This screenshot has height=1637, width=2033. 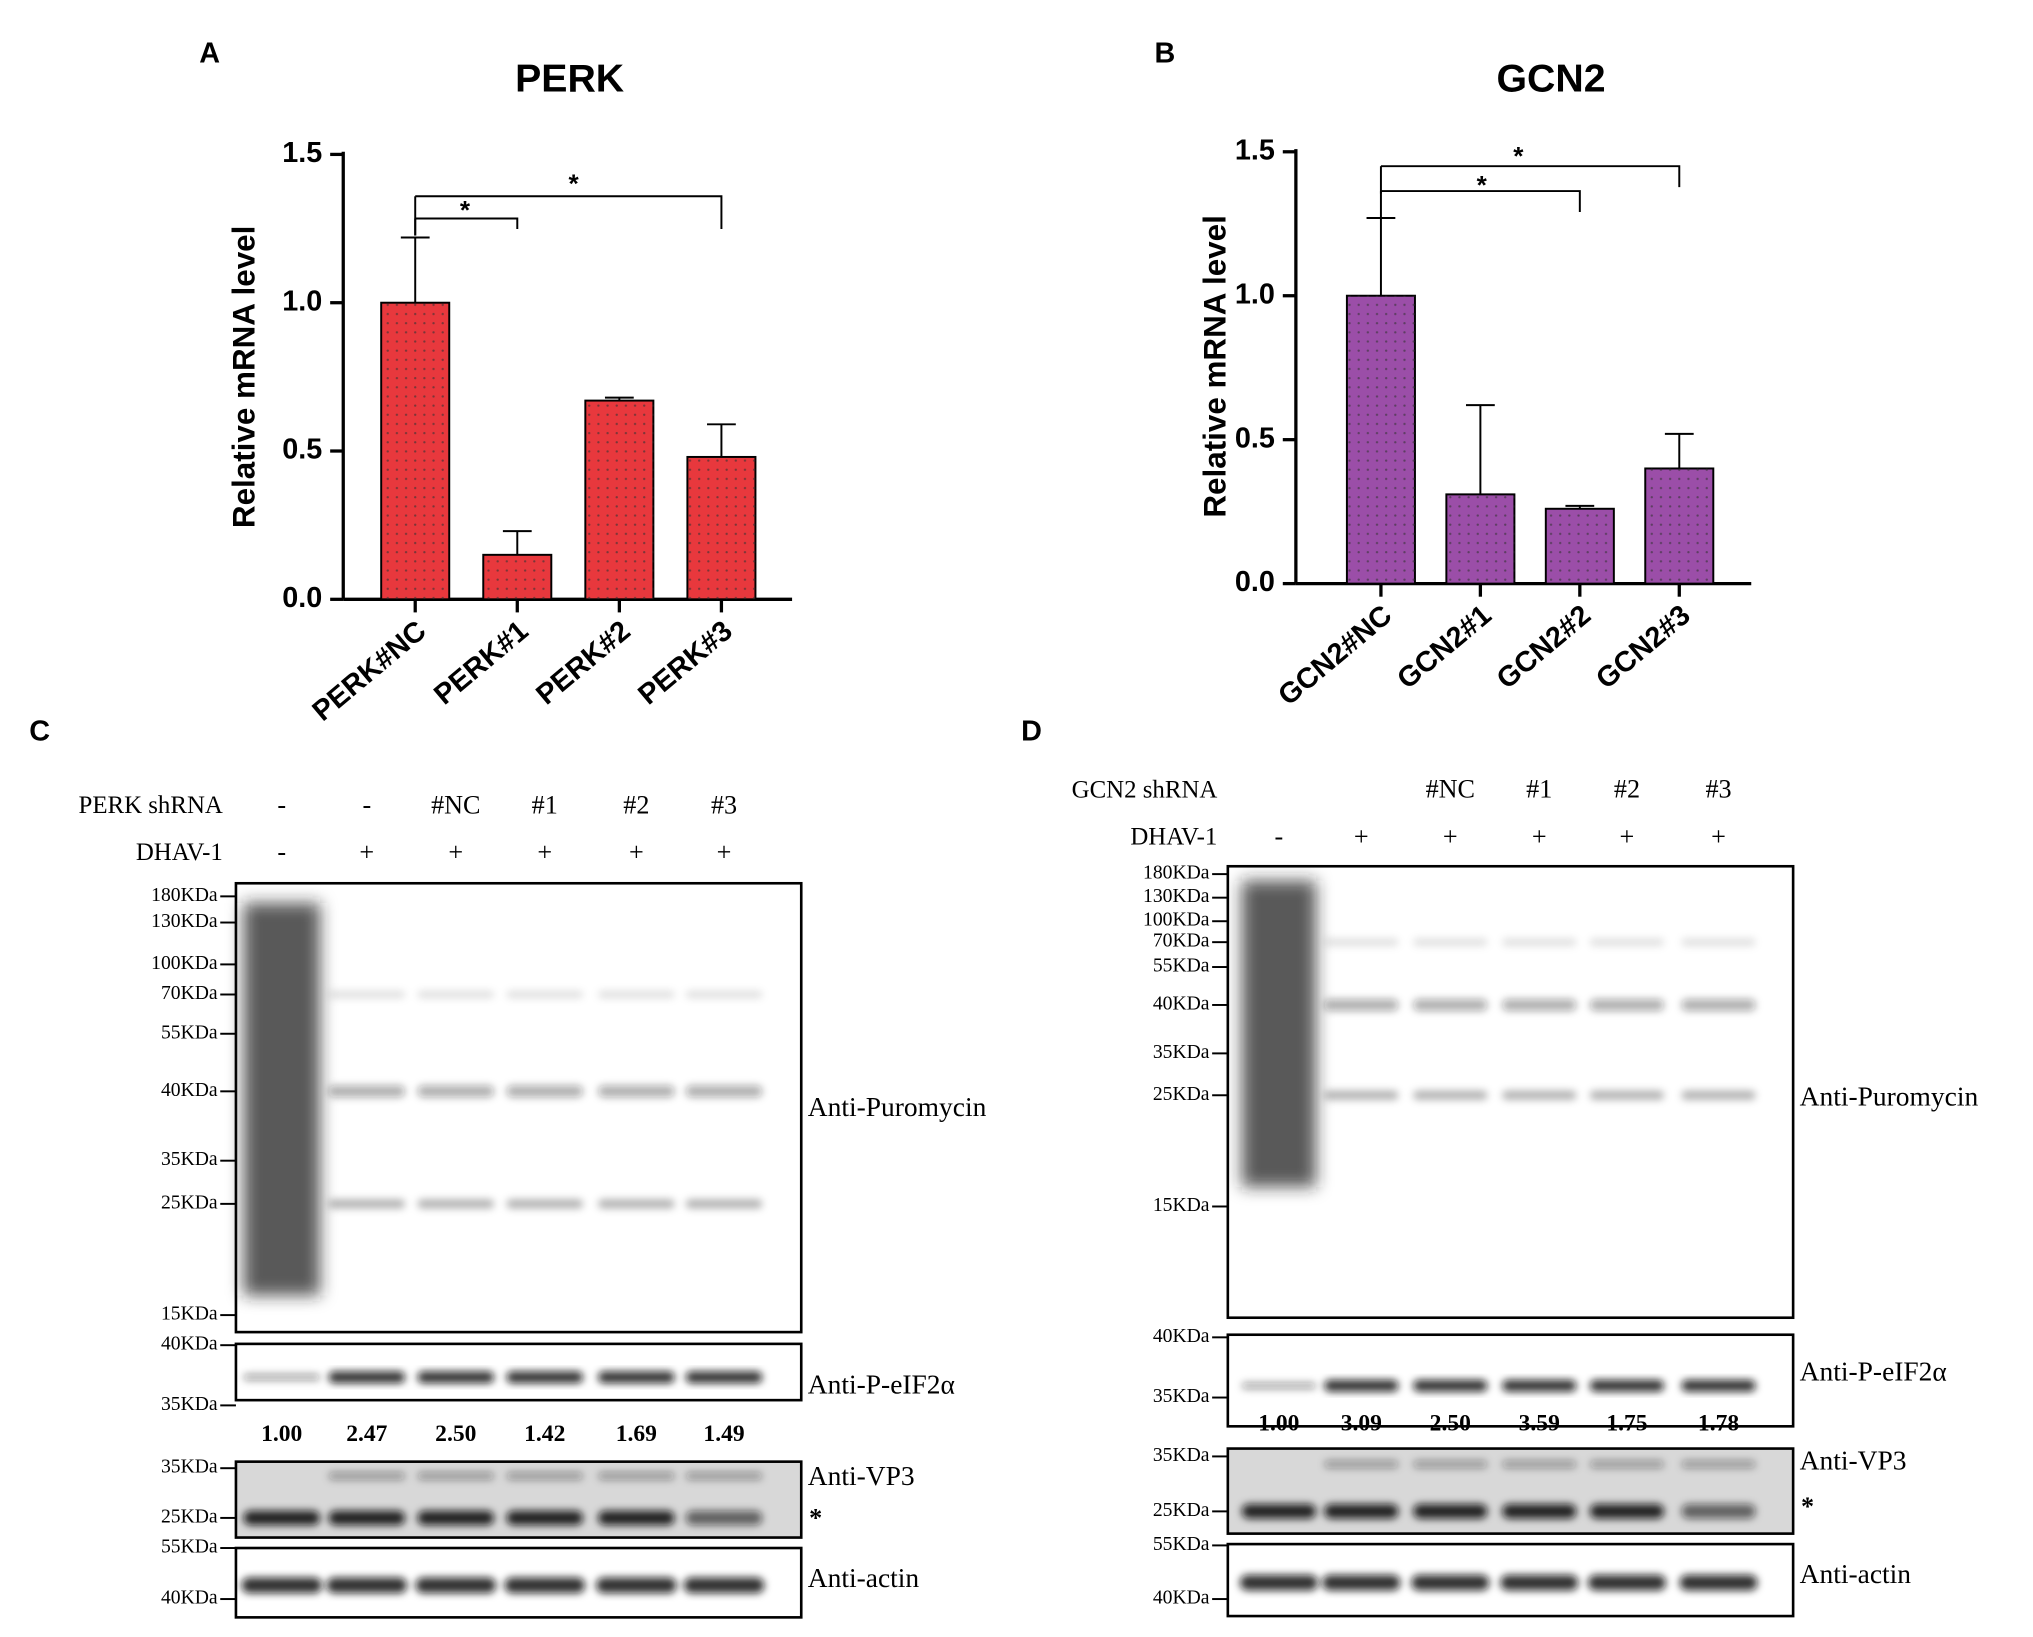 I want to click on quantification: 3.59, so click(x=1539, y=1423).